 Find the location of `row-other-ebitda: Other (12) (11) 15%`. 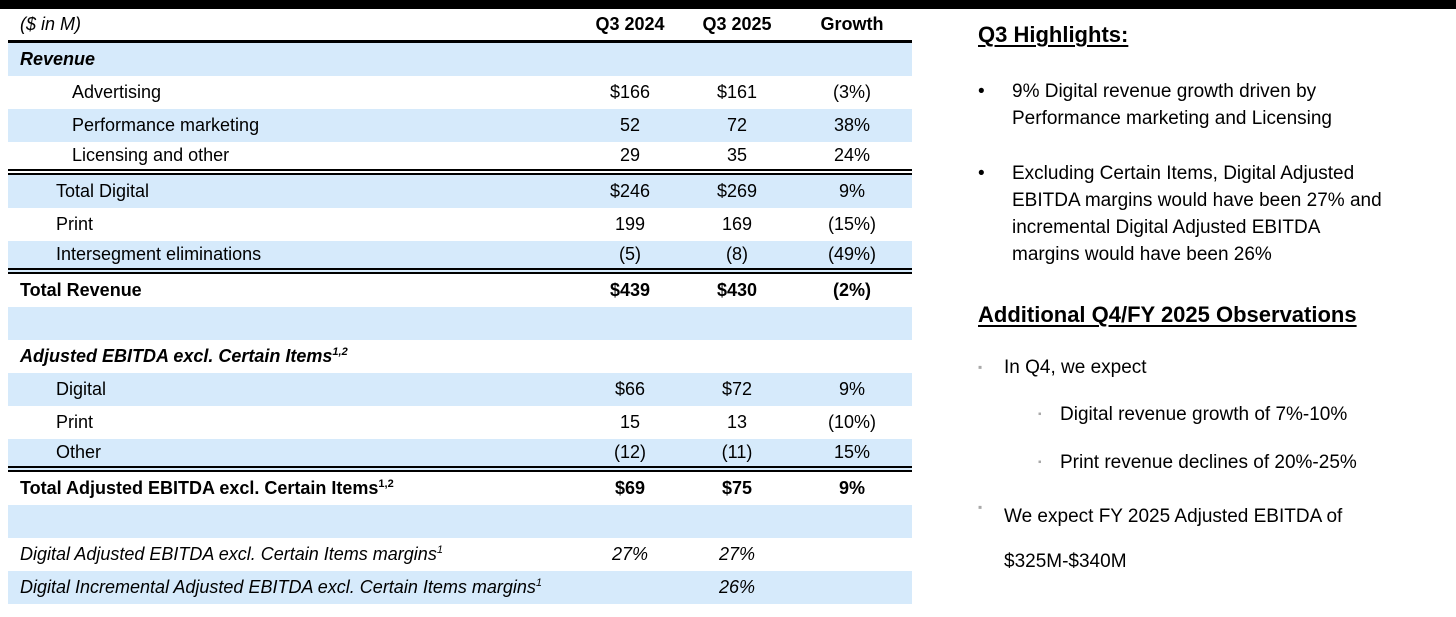

row-other-ebitda: Other (12) (11) 15% is located at coordinates (460, 455).